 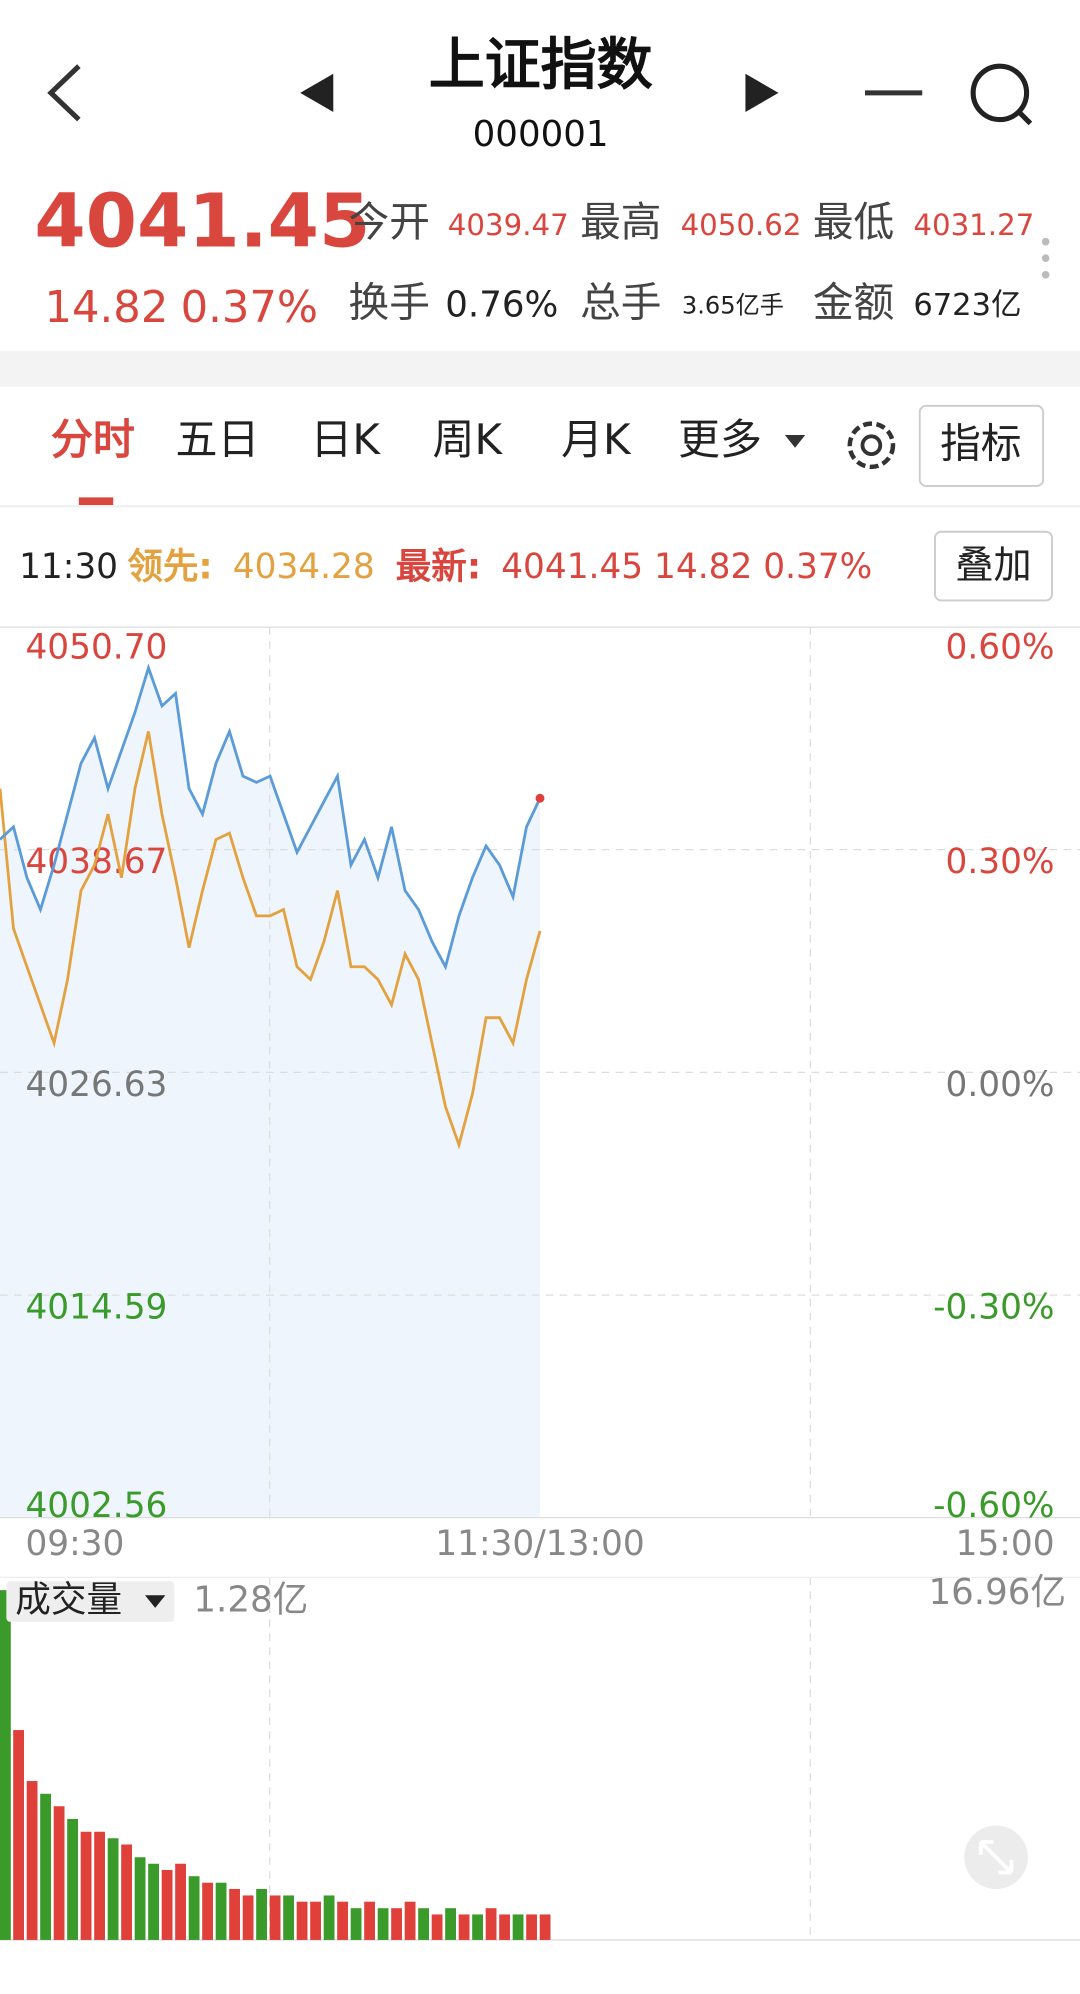 I want to click on y2-tick-label: -0.60%, so click(x=993, y=1506).